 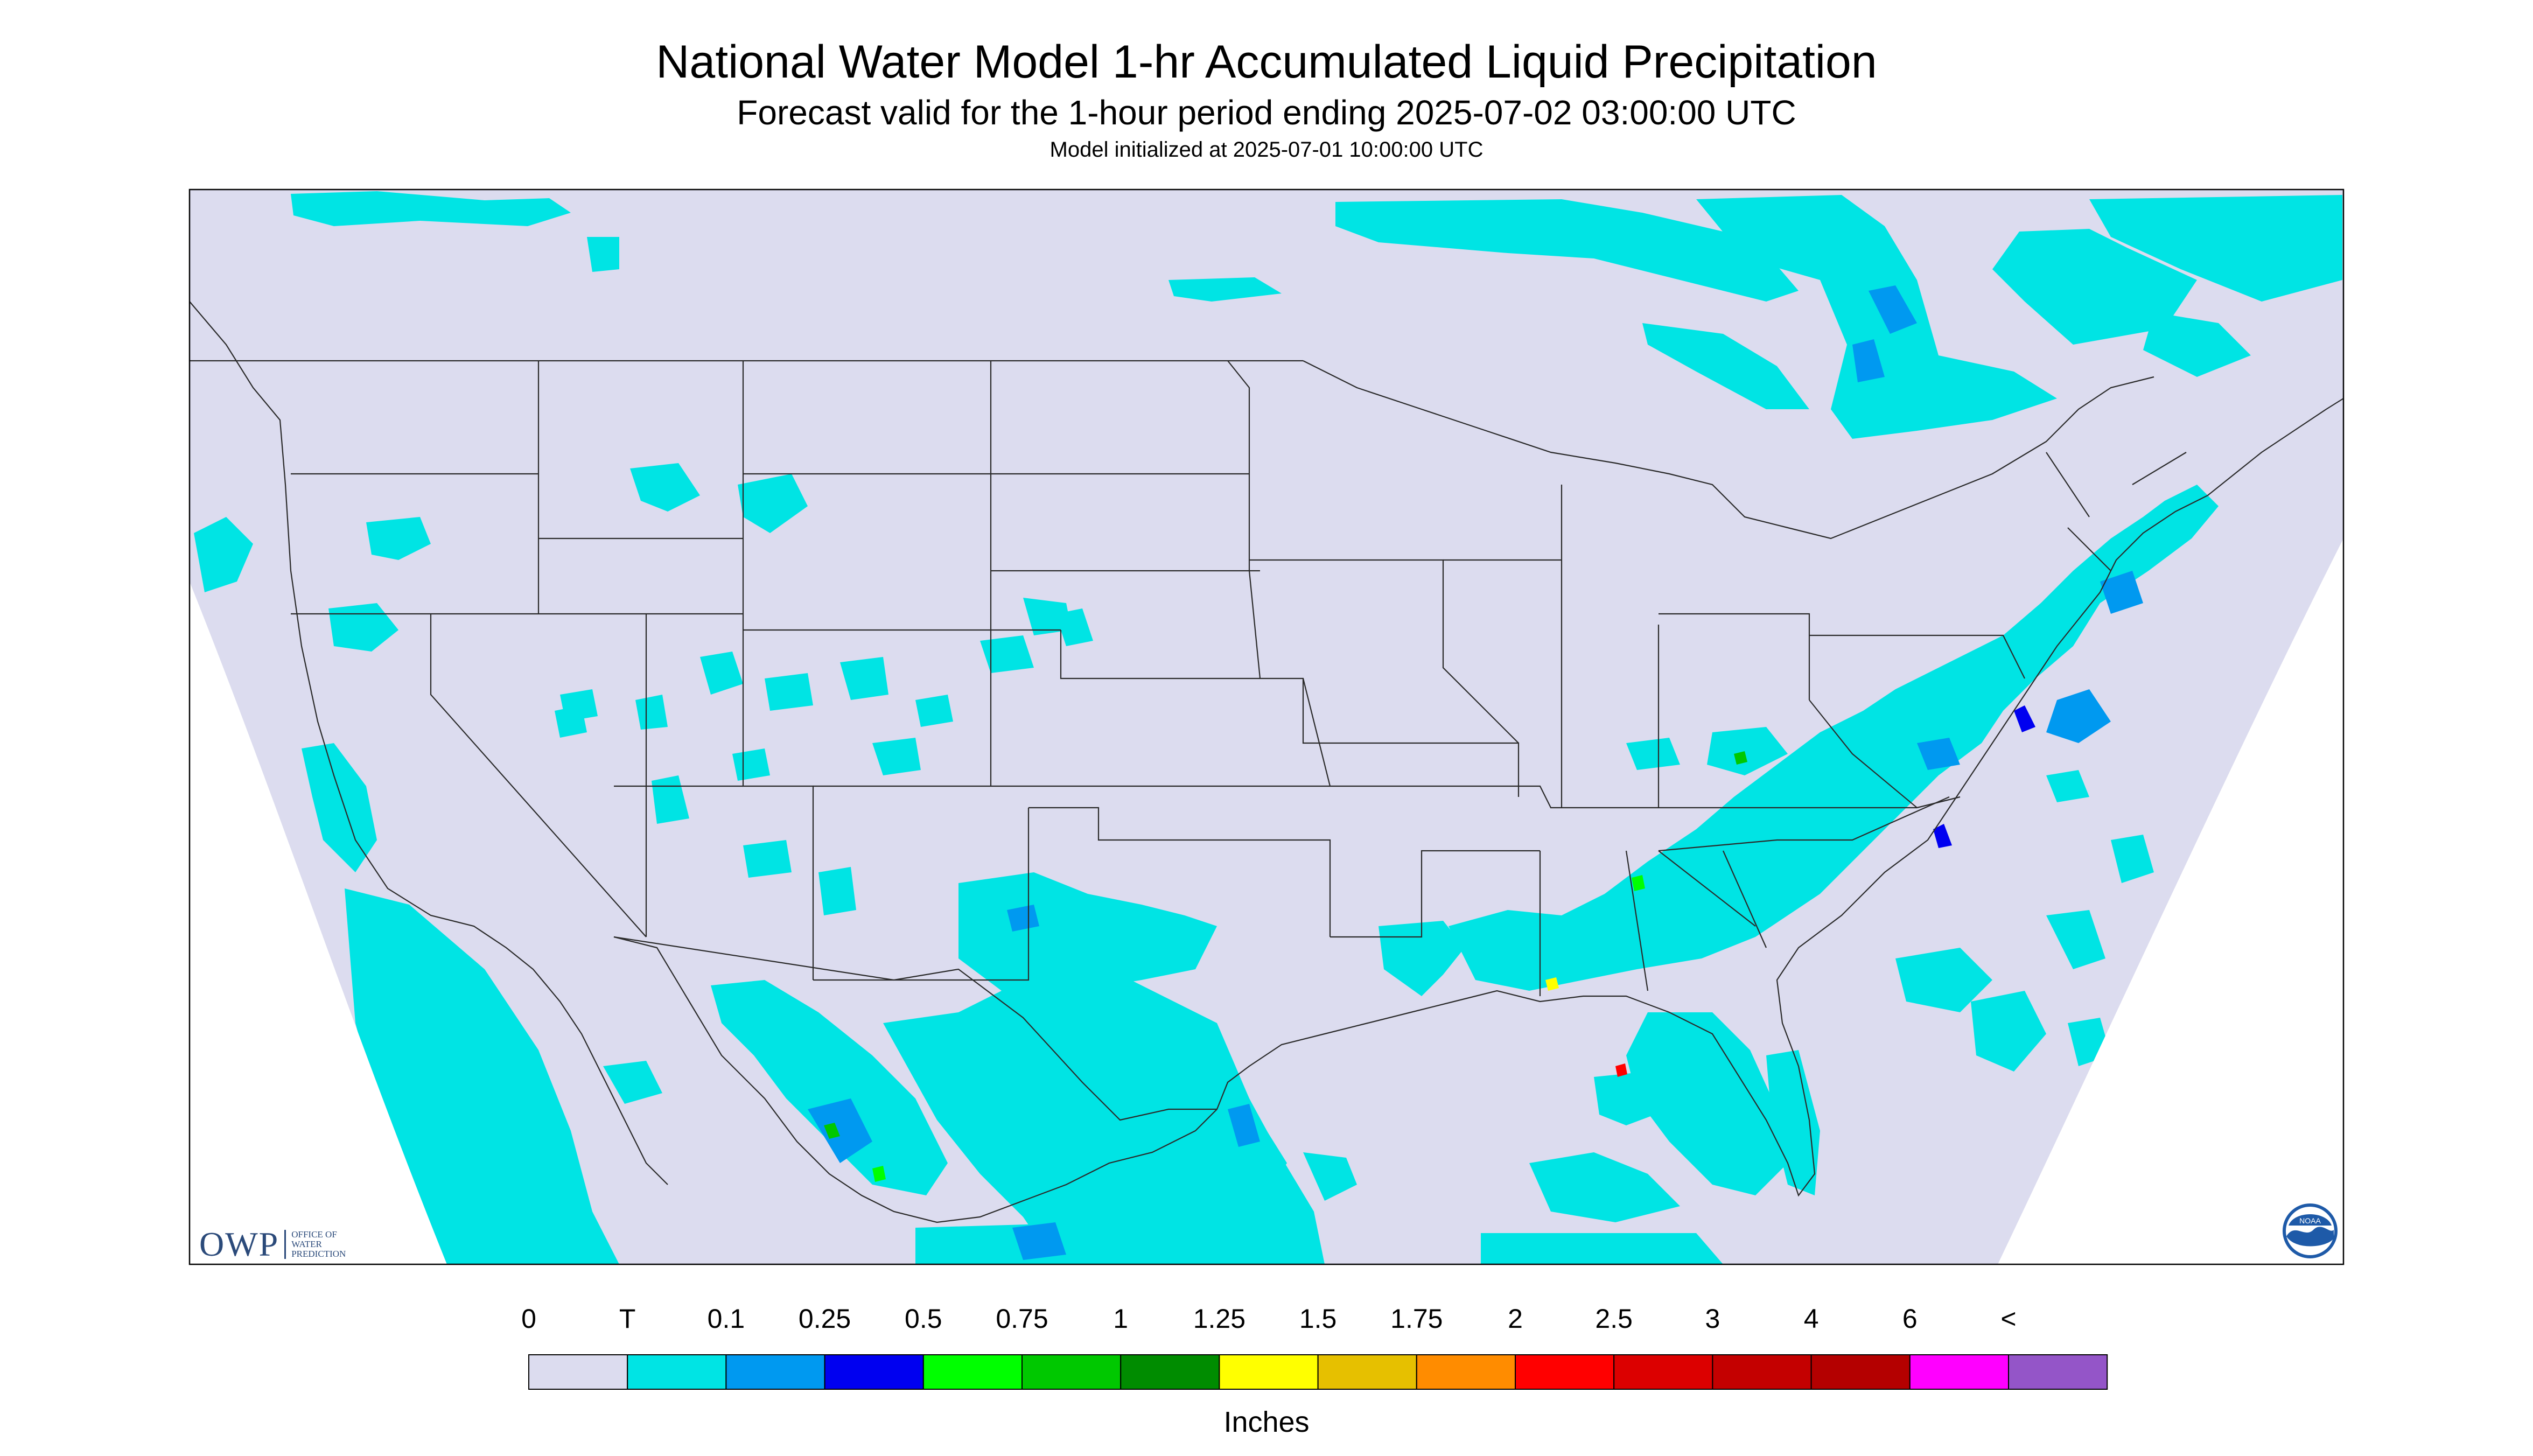 I want to click on legend-tick-label: 6, so click(x=1910, y=1319).